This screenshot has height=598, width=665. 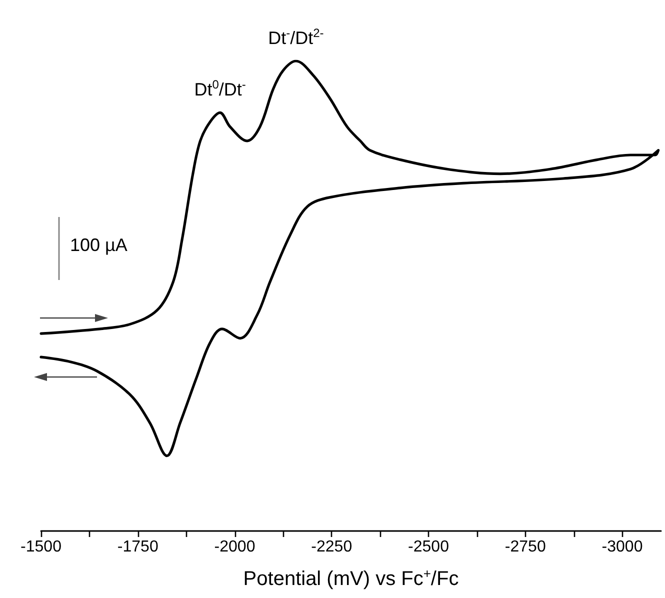 I want to click on x-tick-label: -2750, so click(x=525, y=547).